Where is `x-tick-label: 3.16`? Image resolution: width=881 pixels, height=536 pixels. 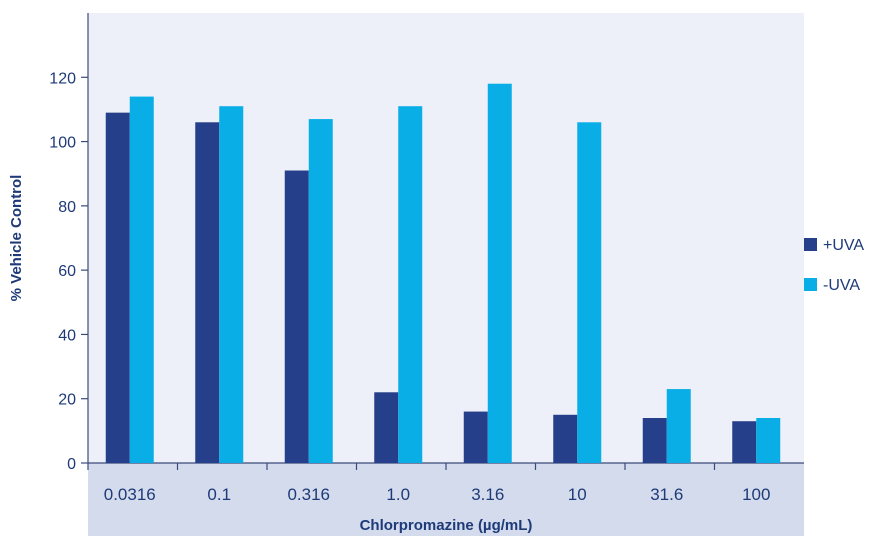
x-tick-label: 3.16 is located at coordinates (487, 494).